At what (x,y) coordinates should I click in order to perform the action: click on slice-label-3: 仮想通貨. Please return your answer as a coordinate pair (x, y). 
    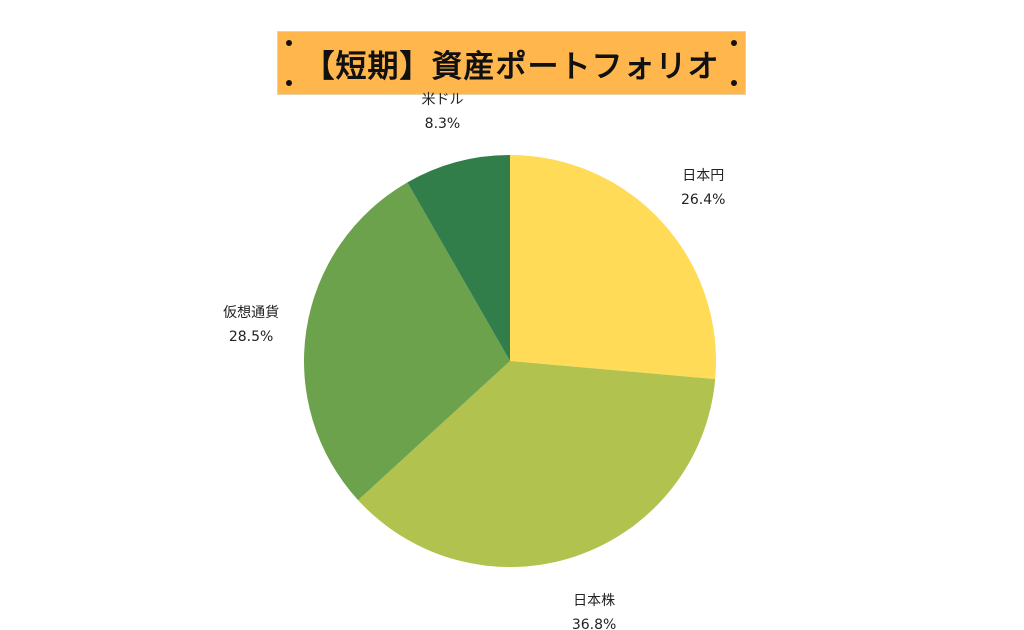
    Looking at the image, I should click on (251, 312).